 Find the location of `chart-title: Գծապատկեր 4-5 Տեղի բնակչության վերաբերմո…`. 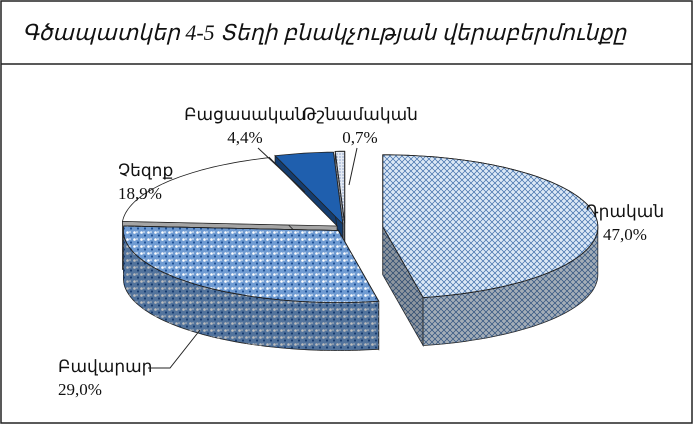

chart-title: Գծապատկեր 4-5 Տեղի բնակչության վերաբերմո… is located at coordinates (324, 32).